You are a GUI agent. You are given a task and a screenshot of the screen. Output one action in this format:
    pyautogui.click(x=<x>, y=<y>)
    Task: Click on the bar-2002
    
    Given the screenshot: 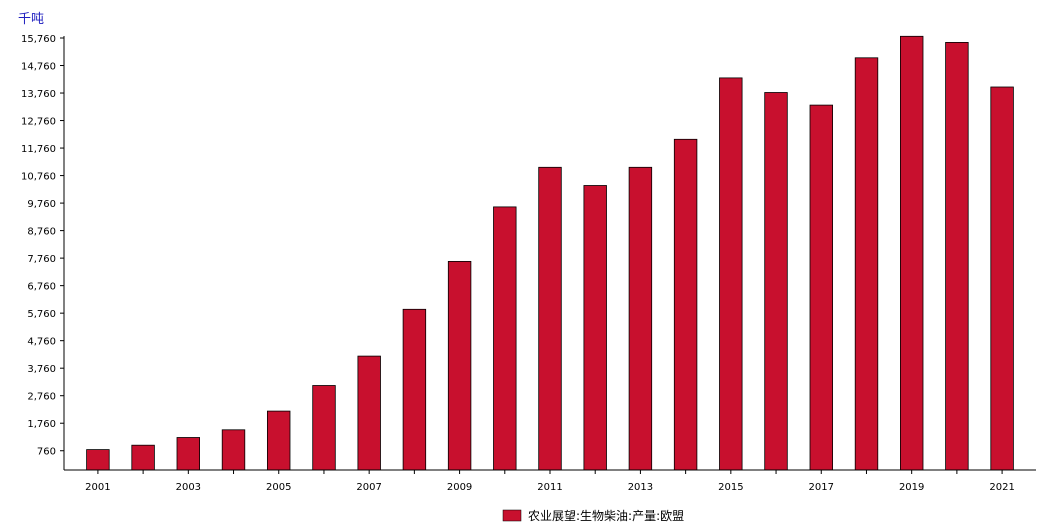 What is the action you would take?
    pyautogui.click(x=143, y=457)
    